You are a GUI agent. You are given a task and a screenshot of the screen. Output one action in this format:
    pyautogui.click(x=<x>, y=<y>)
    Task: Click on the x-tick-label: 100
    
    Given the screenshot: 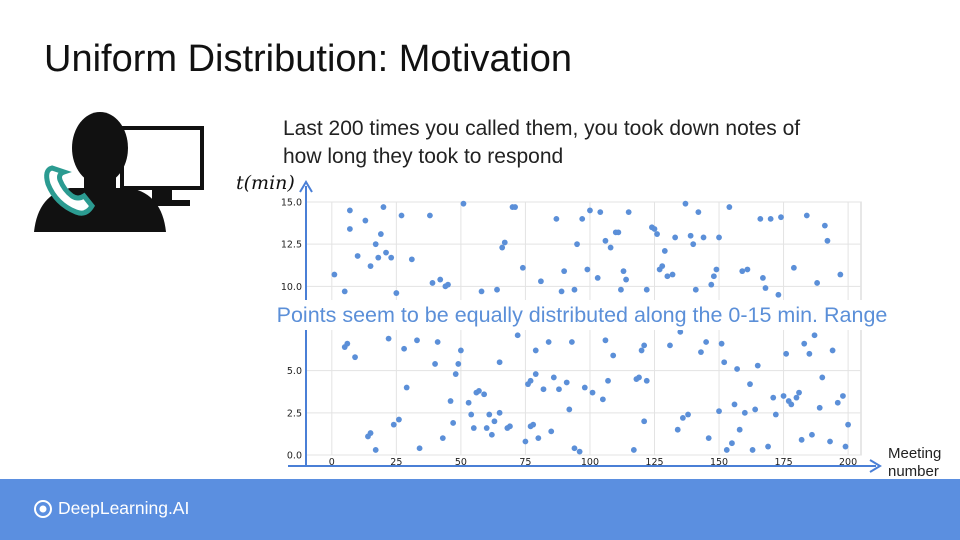 What is the action you would take?
    pyautogui.click(x=590, y=462)
    